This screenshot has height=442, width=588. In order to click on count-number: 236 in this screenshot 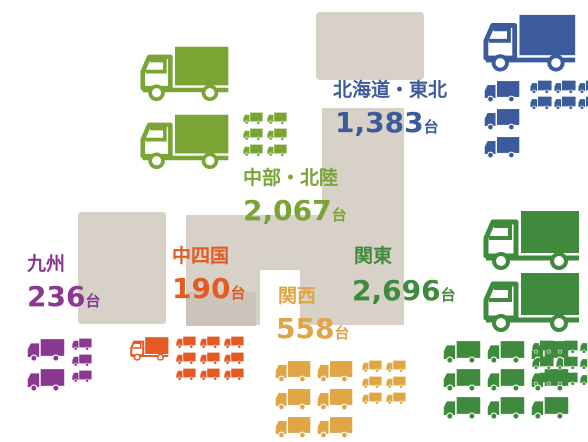, I will do `click(56, 296)`.